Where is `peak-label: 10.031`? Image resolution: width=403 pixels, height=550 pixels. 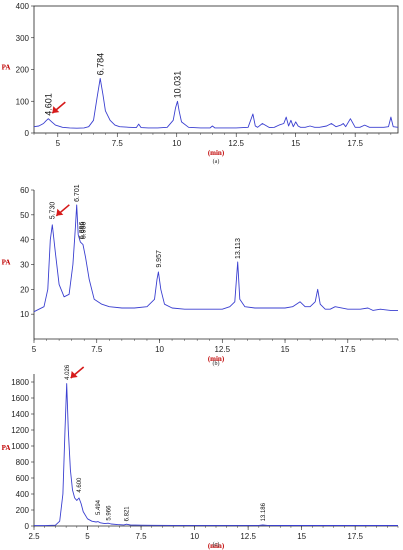 peak-label: 10.031 is located at coordinates (178, 85).